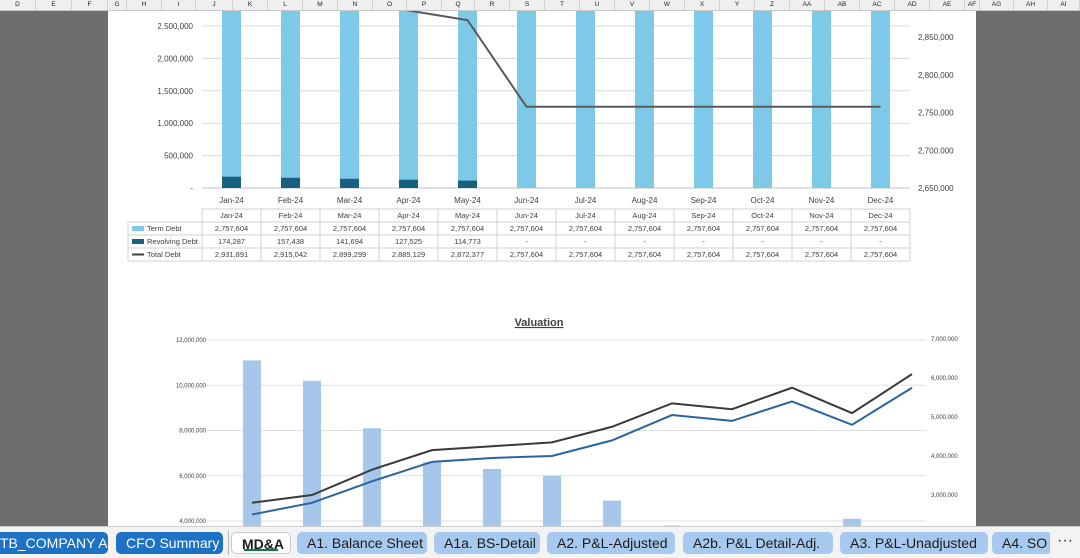 This screenshot has width=1080, height=558. What do you see at coordinates (936, 37) in the screenshot?
I see `right-axis-tick: 2,850,000` at bounding box center [936, 37].